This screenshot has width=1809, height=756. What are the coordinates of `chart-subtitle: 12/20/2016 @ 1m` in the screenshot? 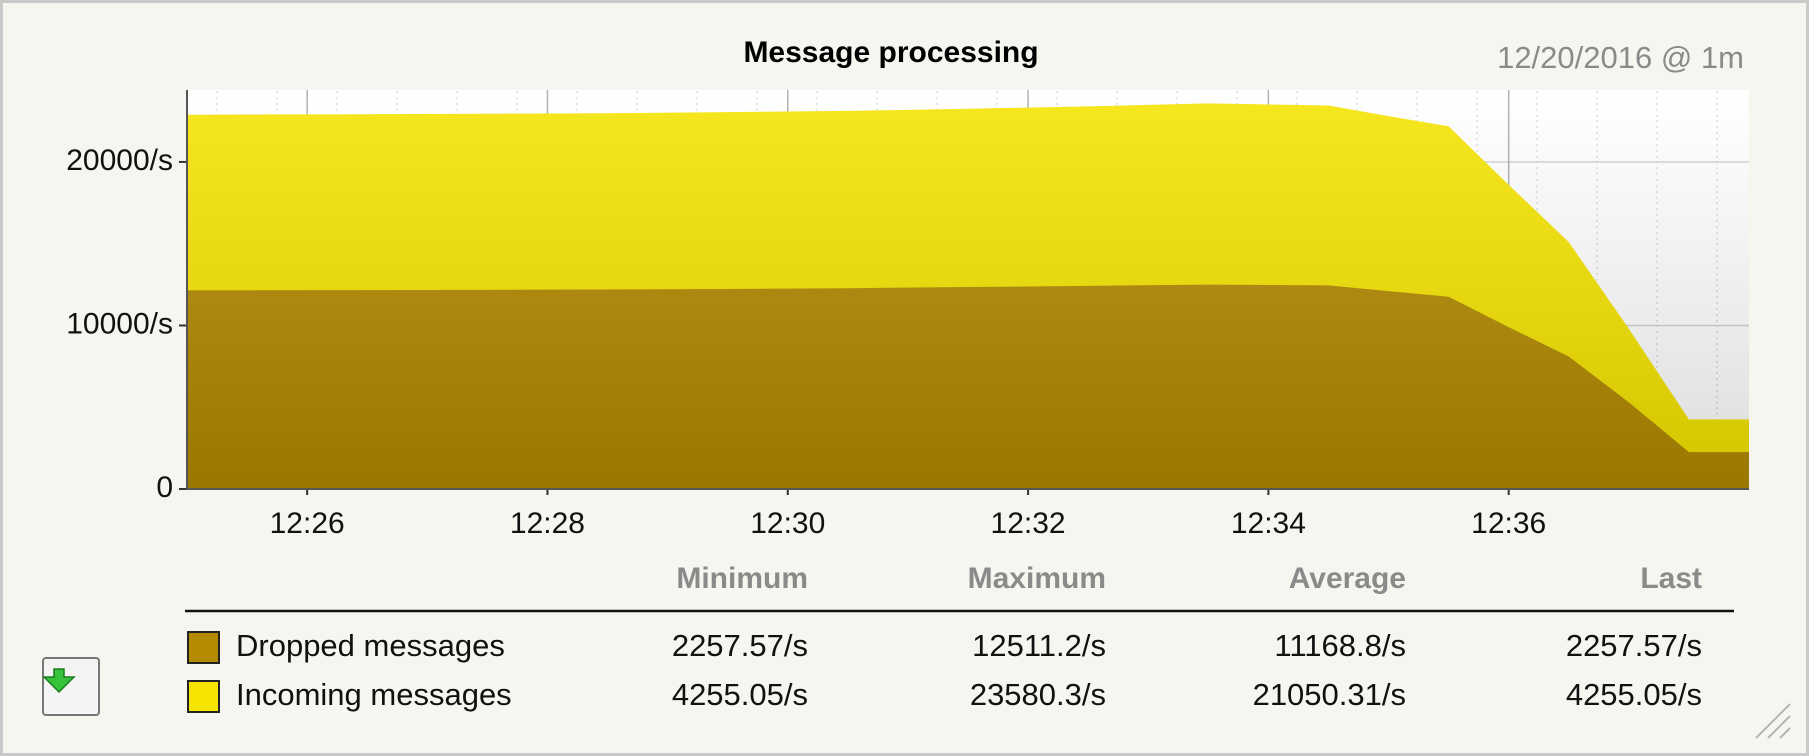 It's located at (1620, 57).